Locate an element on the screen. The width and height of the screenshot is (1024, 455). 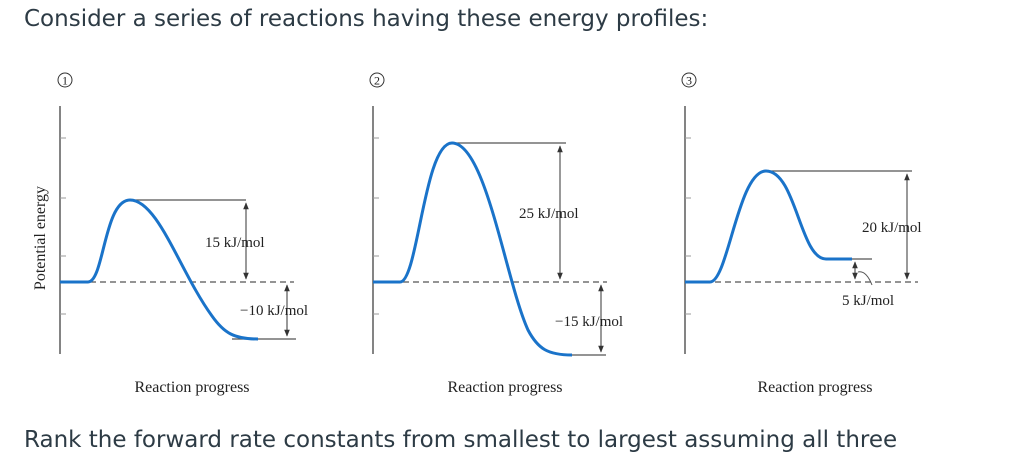
profile-2-delta-label: −15 kJ/mol is located at coordinates (589, 322).